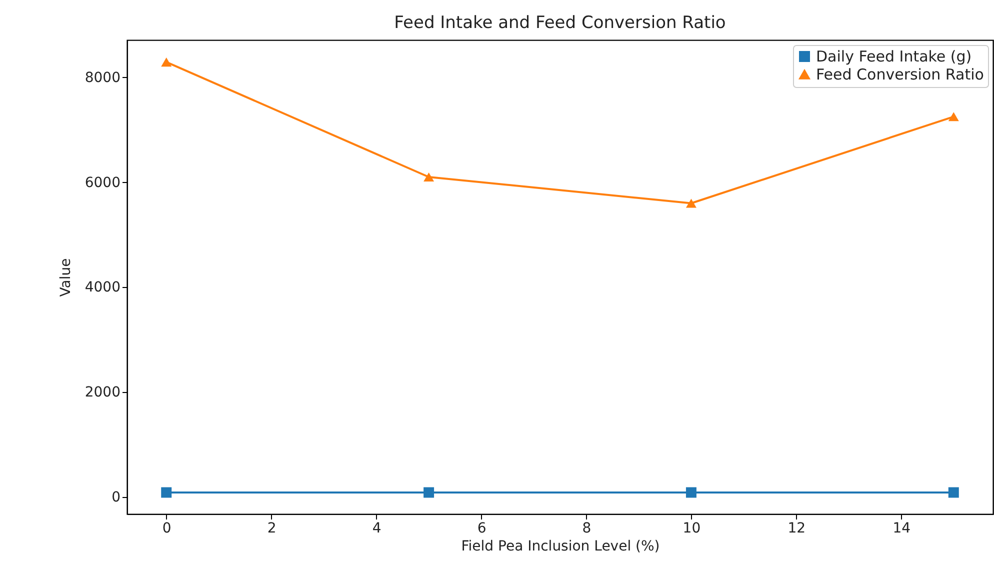 Image resolution: width=994 pixels, height=576 pixels. Describe the element at coordinates (167, 528) in the screenshot. I see `x-tick-label: 0` at that location.